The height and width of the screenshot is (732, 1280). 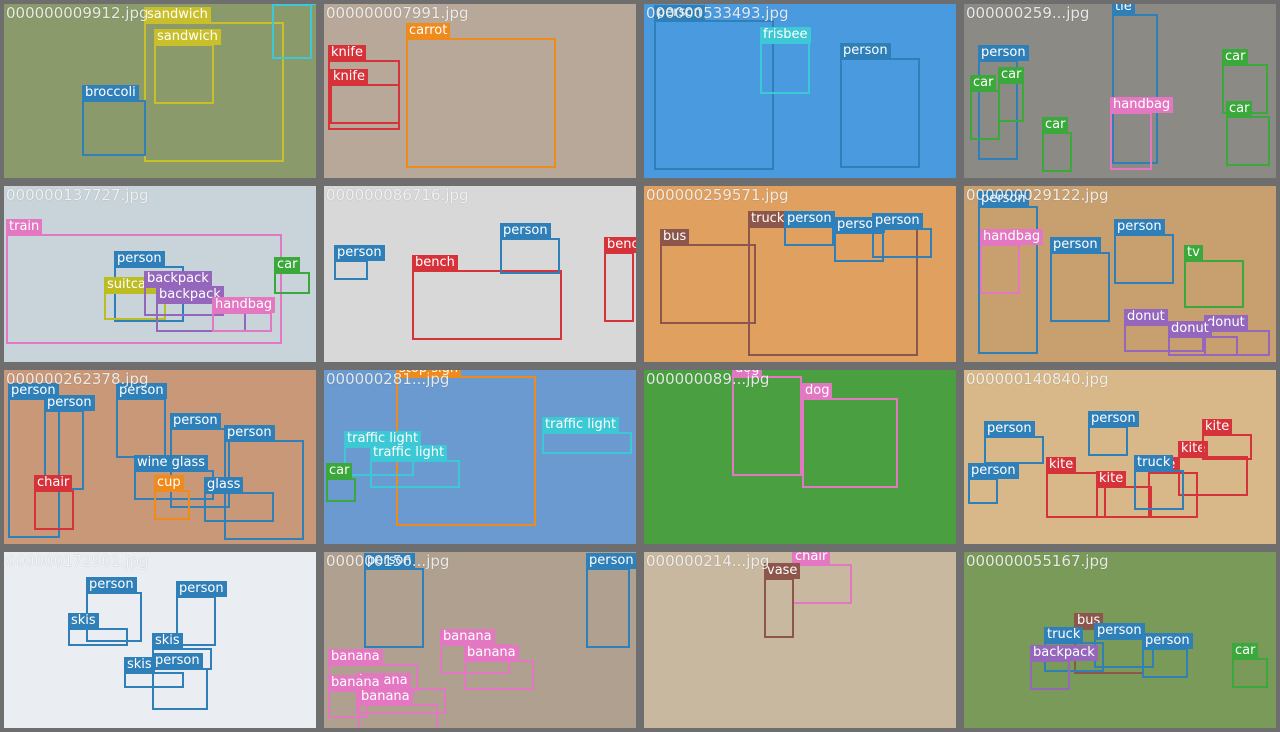 I want to click on detection-box: knife, so click(x=365, y=96).